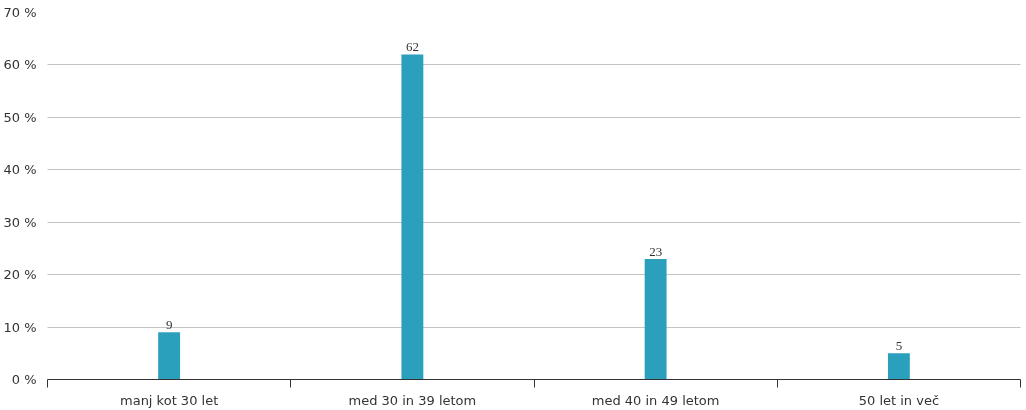  Describe the element at coordinates (20, 327) in the screenshot. I see `y-tick-label: 10 %` at that location.